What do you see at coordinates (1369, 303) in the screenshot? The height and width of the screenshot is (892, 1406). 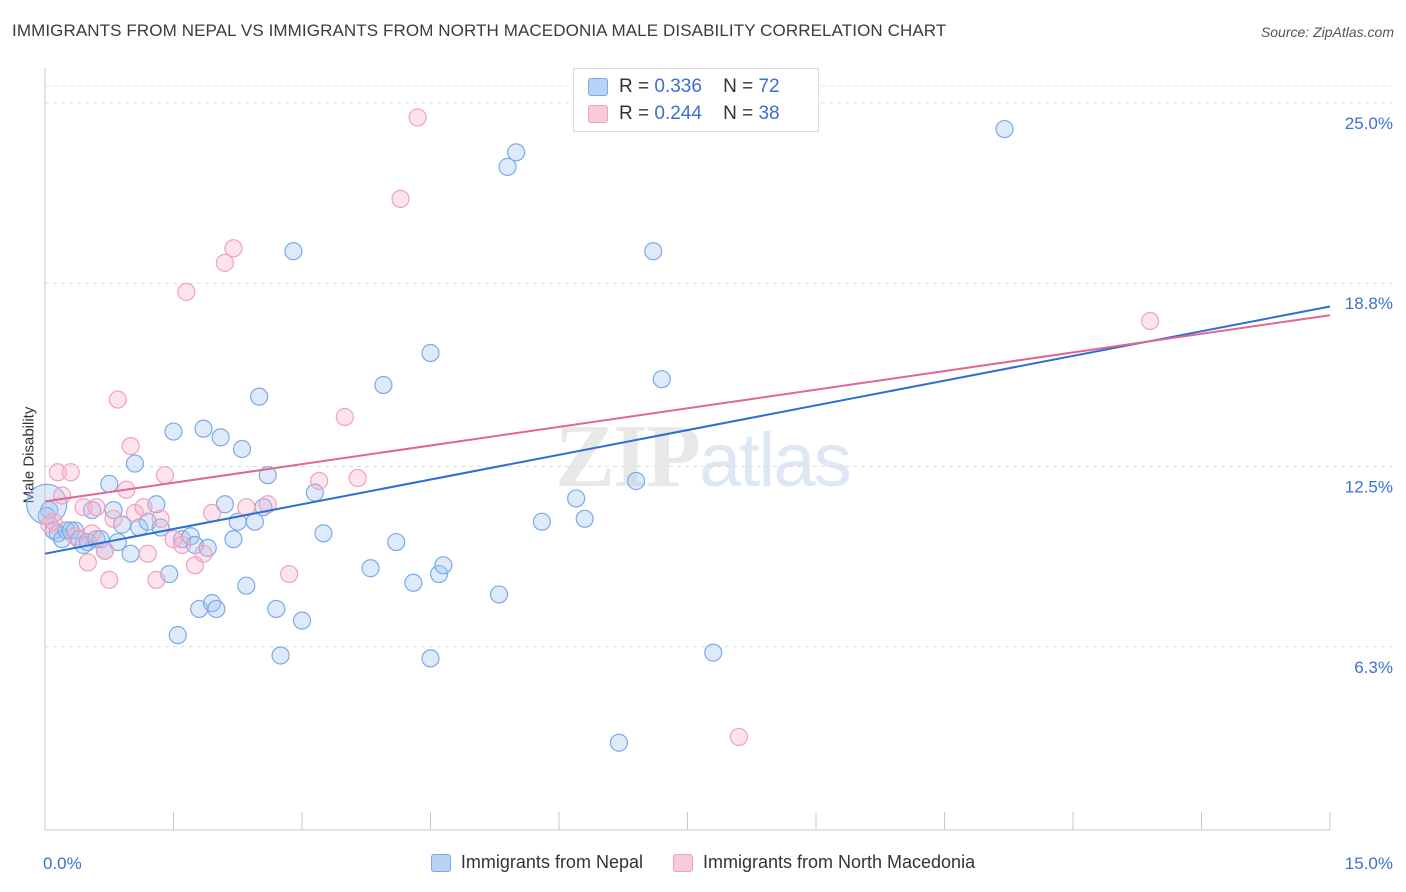 I see `y-tick-label: 18.8%` at bounding box center [1369, 303].